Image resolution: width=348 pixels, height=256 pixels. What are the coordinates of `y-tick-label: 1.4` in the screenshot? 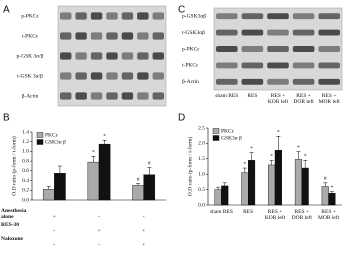 It's located at (25, 132).